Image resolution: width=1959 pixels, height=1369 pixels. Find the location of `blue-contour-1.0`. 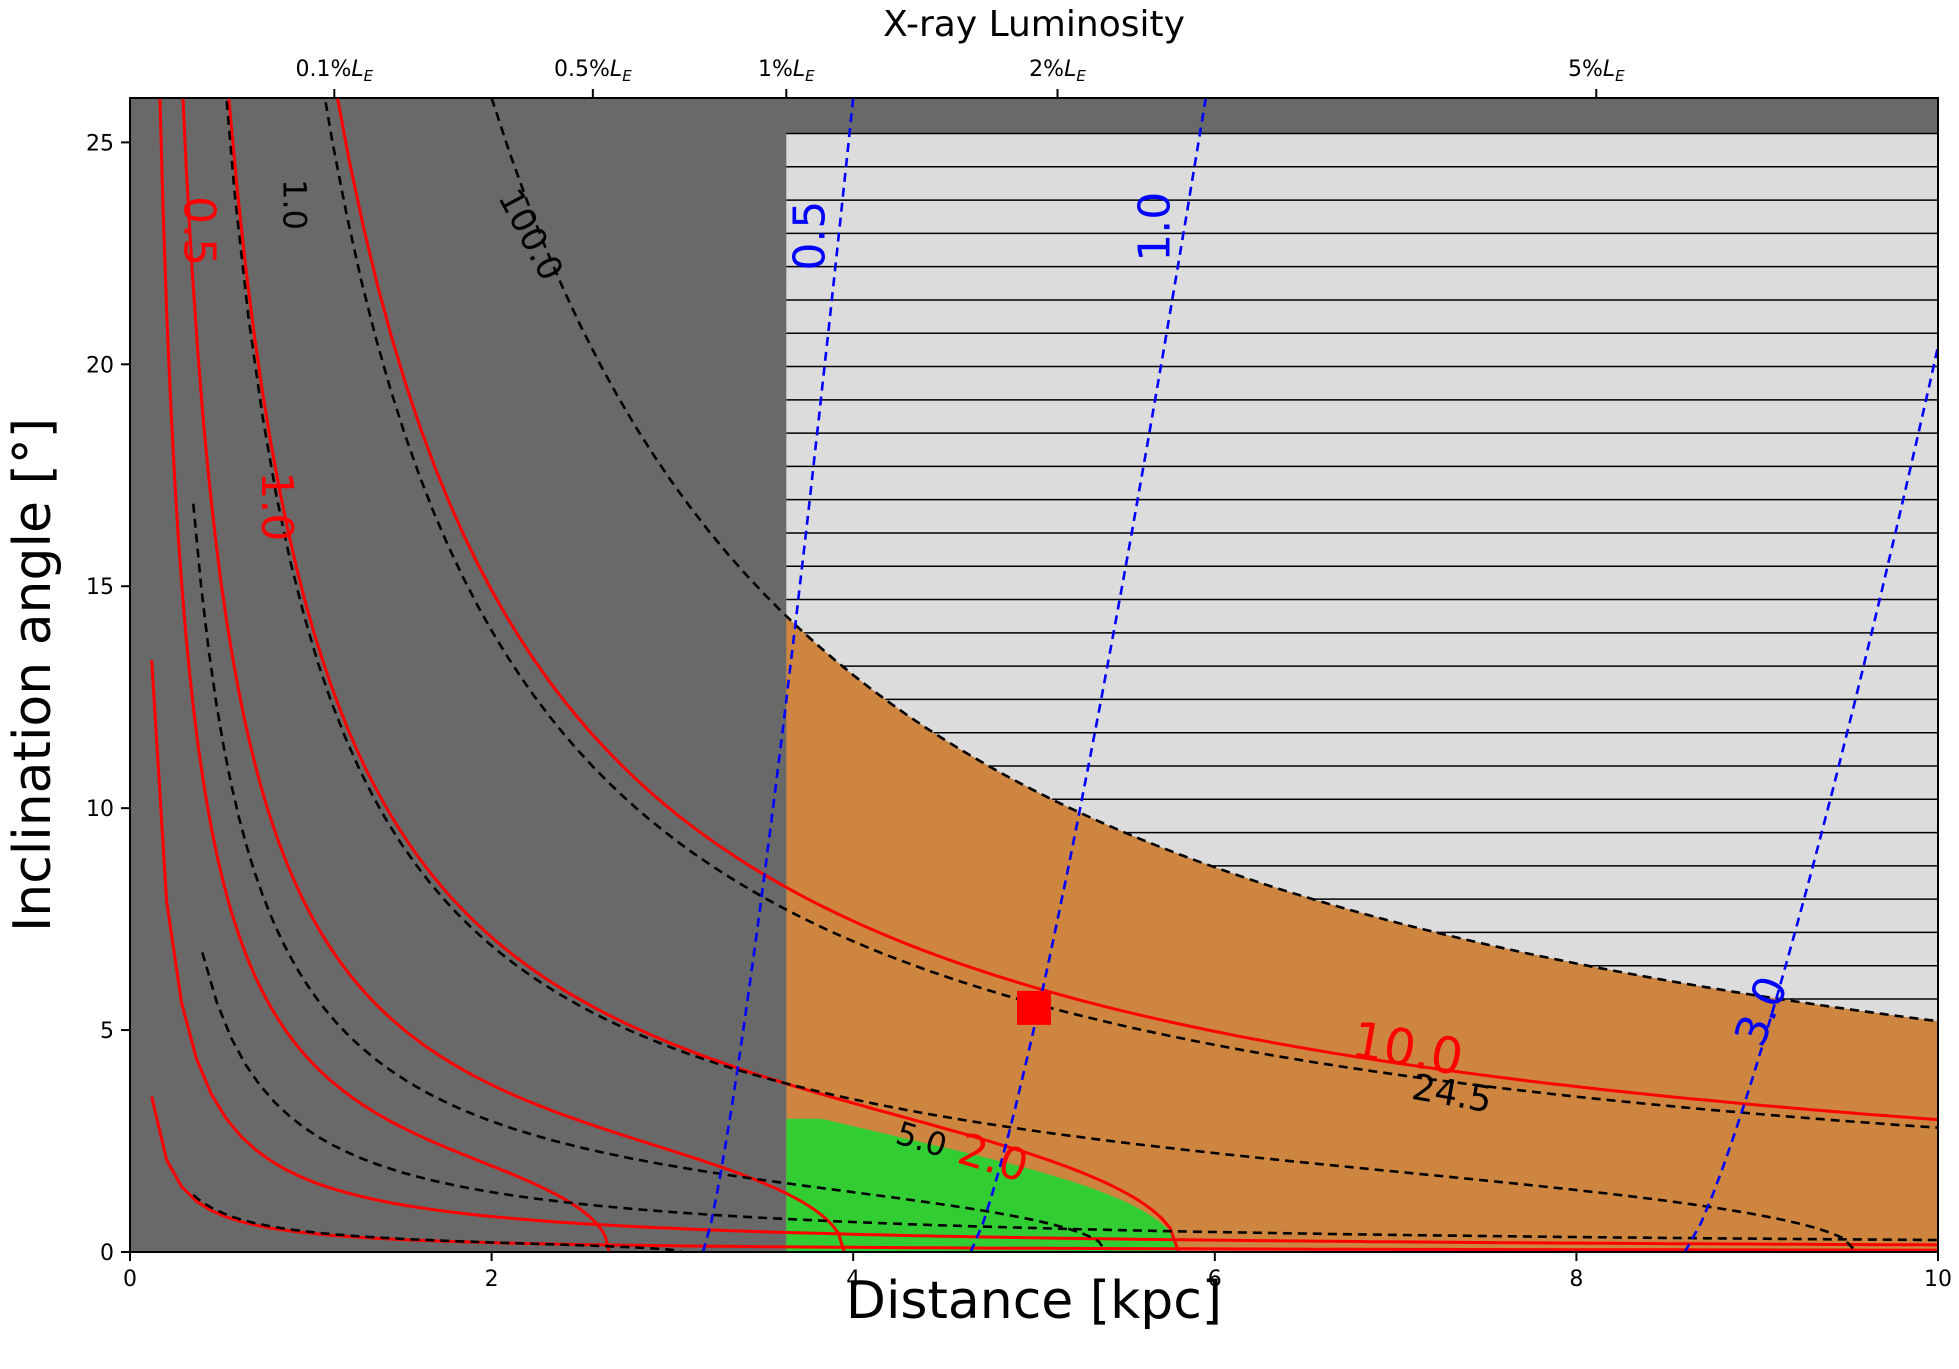

blue-contour-1.0 is located at coordinates (1088, 675).